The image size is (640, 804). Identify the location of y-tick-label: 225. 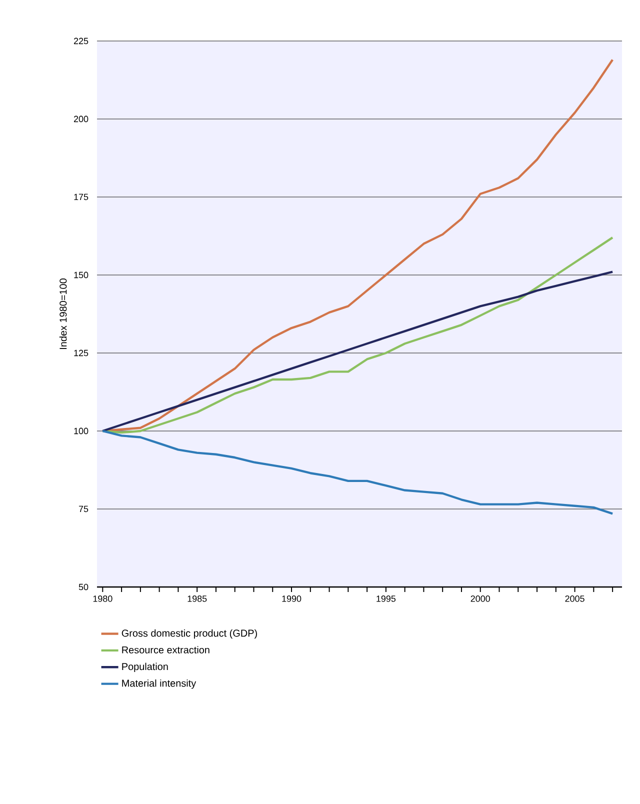
(81, 41).